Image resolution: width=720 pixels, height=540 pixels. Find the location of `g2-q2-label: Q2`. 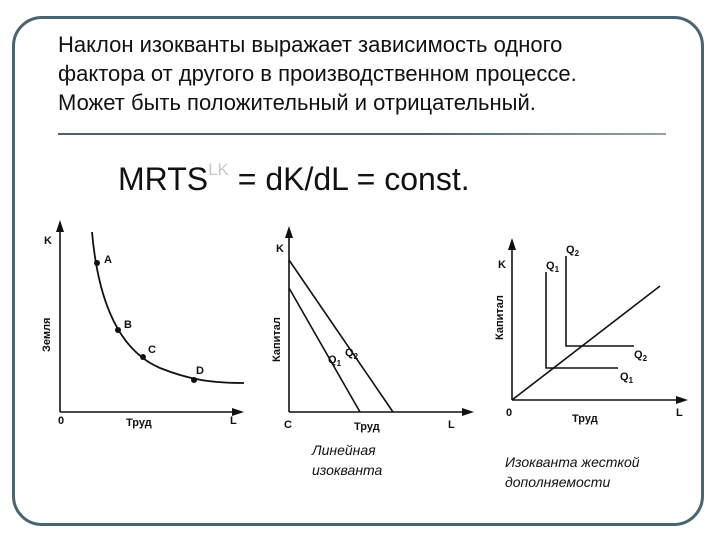

g2-q2-label: Q2 is located at coordinates (352, 354).